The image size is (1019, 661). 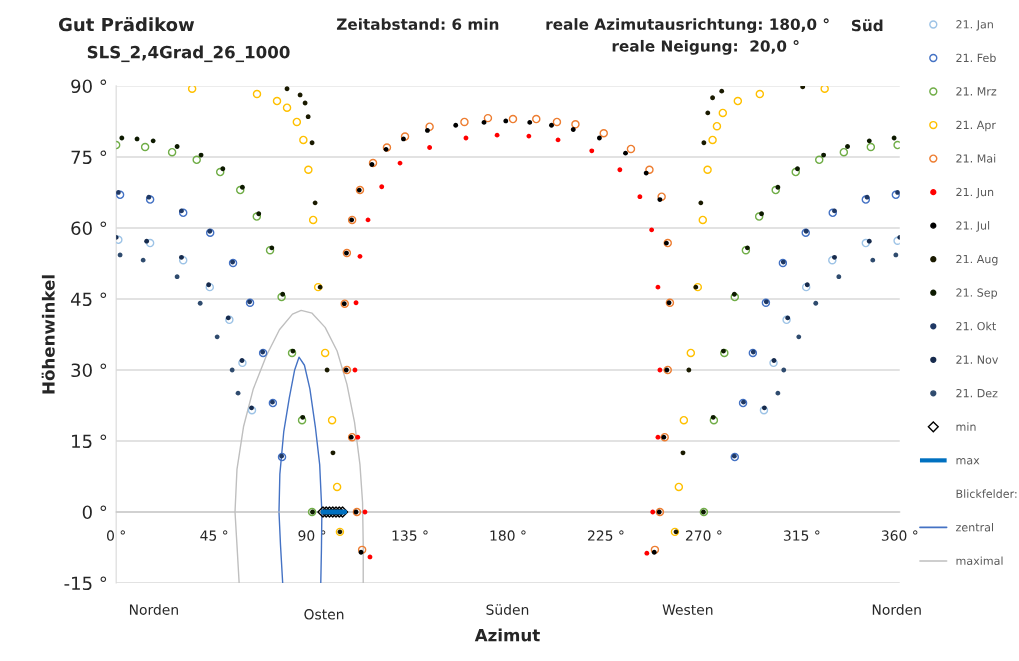 What do you see at coordinates (94, 512) in the screenshot?
I see `y-tick-label: 0 °` at bounding box center [94, 512].